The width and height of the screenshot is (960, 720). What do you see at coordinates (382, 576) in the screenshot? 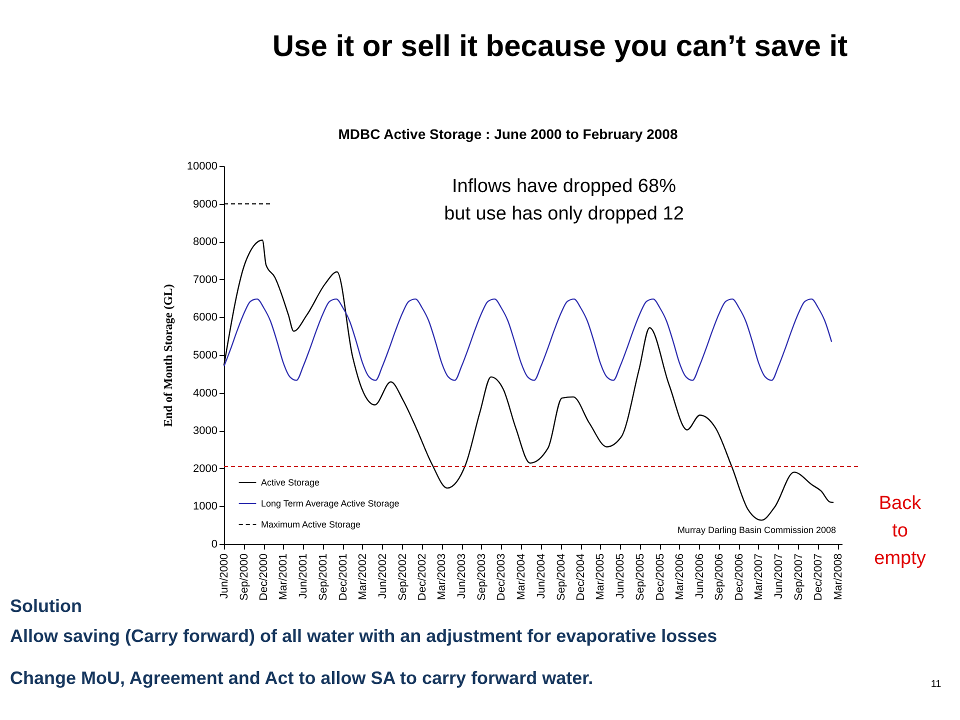
I see `x-tick-label: Jun/2002` at bounding box center [382, 576].